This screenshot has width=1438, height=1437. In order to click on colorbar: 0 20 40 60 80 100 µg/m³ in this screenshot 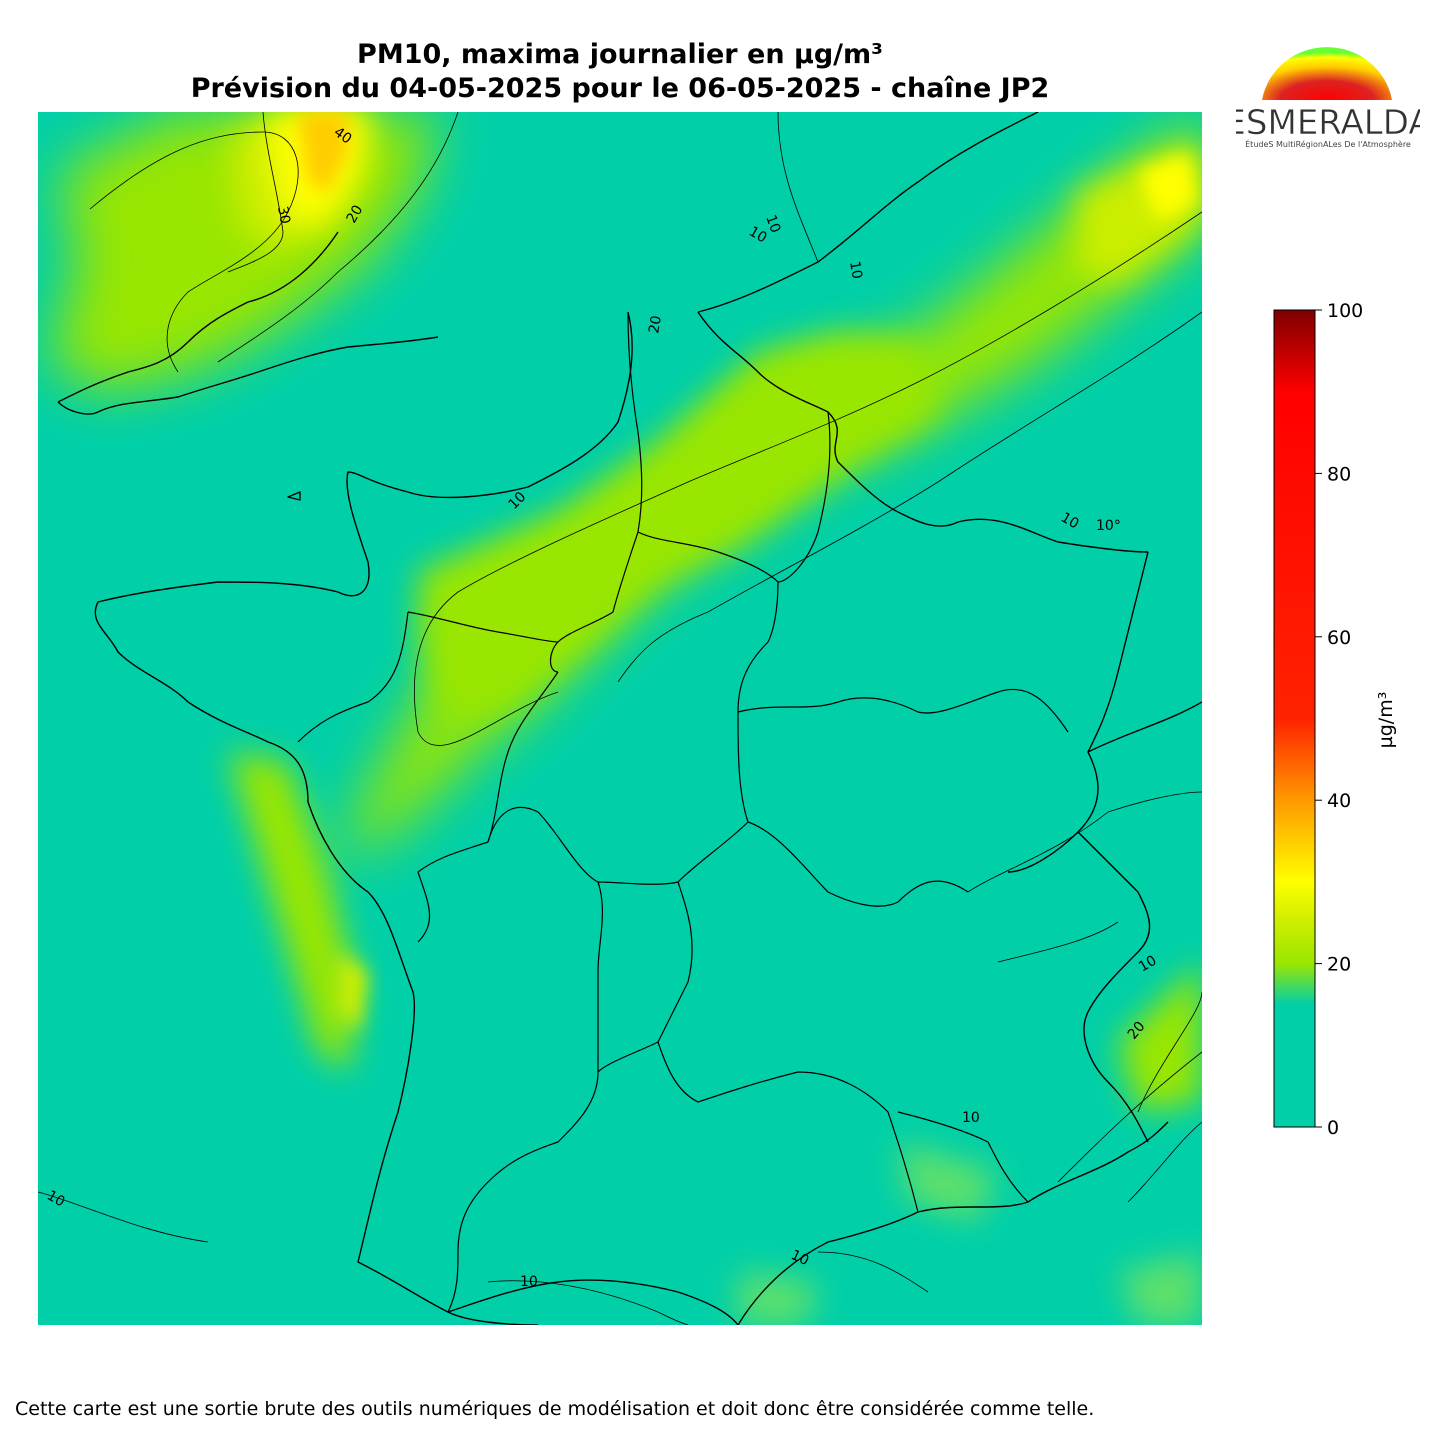, I will do `click(1335, 719)`.